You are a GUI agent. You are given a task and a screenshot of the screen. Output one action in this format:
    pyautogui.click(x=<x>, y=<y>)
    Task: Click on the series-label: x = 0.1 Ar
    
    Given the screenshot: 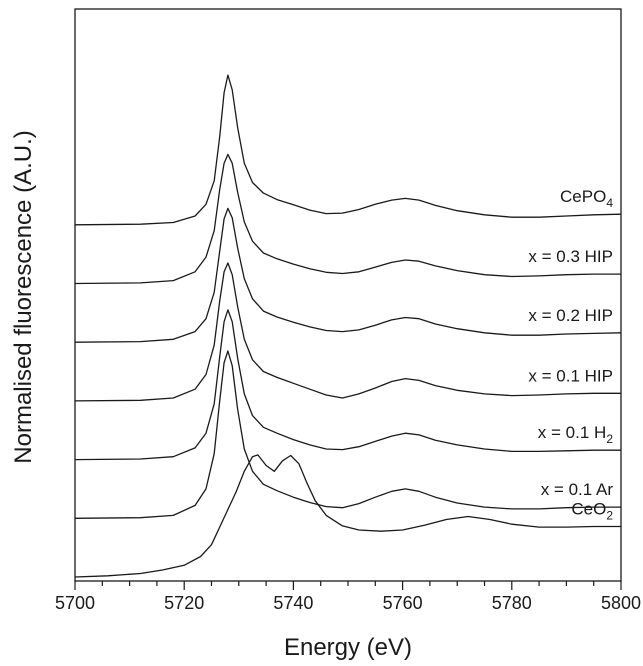 What is the action you would take?
    pyautogui.click(x=577, y=489)
    